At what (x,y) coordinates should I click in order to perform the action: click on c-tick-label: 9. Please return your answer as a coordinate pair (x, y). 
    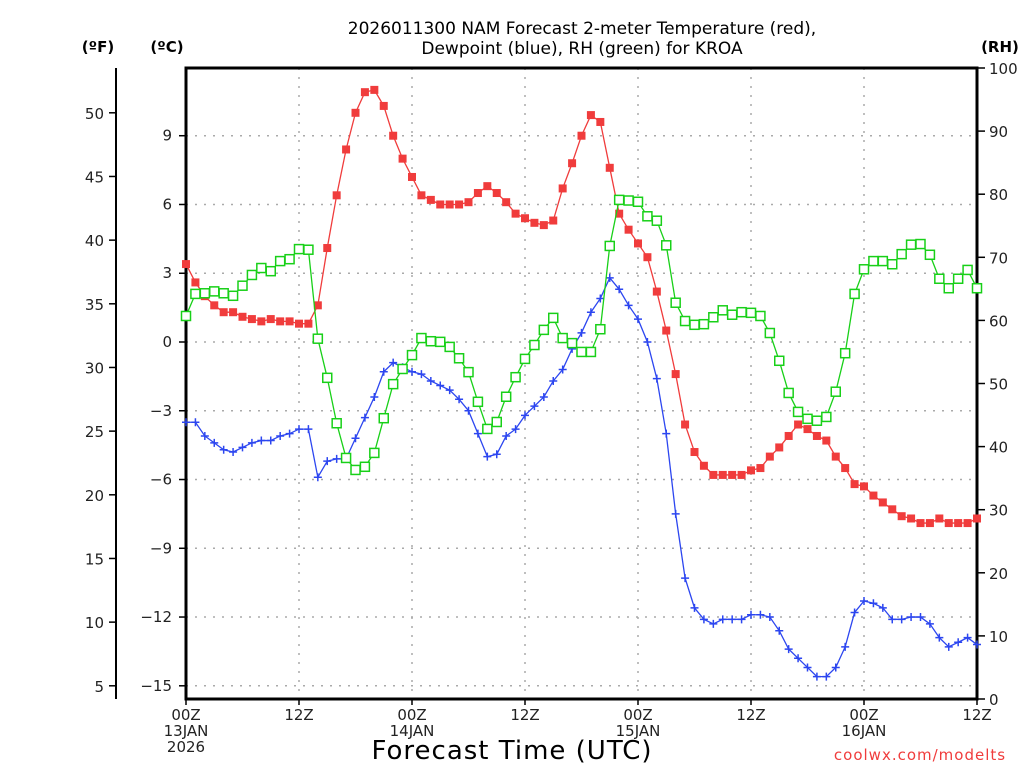
    Looking at the image, I should click on (167, 136).